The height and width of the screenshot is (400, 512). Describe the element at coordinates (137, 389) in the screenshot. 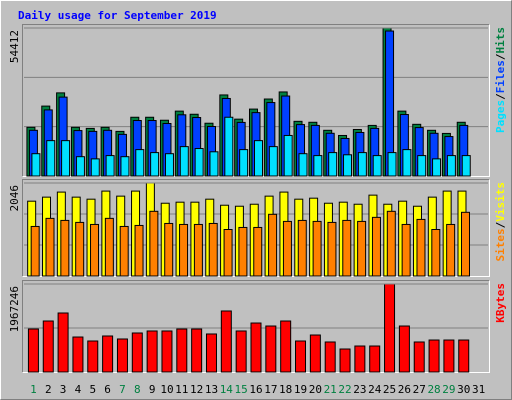

I see `x-tick-label: 8` at that location.